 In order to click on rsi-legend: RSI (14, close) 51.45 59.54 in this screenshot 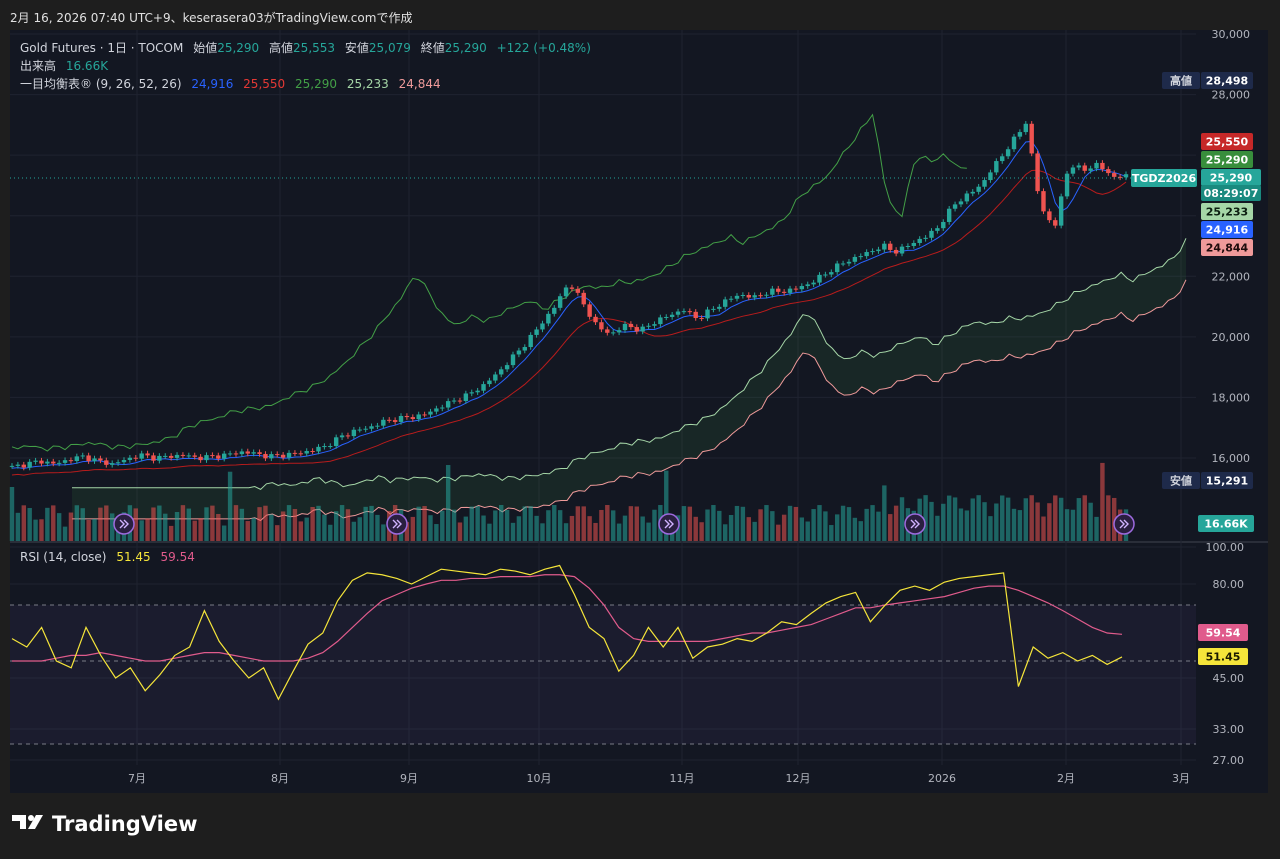, I will do `click(110, 557)`.